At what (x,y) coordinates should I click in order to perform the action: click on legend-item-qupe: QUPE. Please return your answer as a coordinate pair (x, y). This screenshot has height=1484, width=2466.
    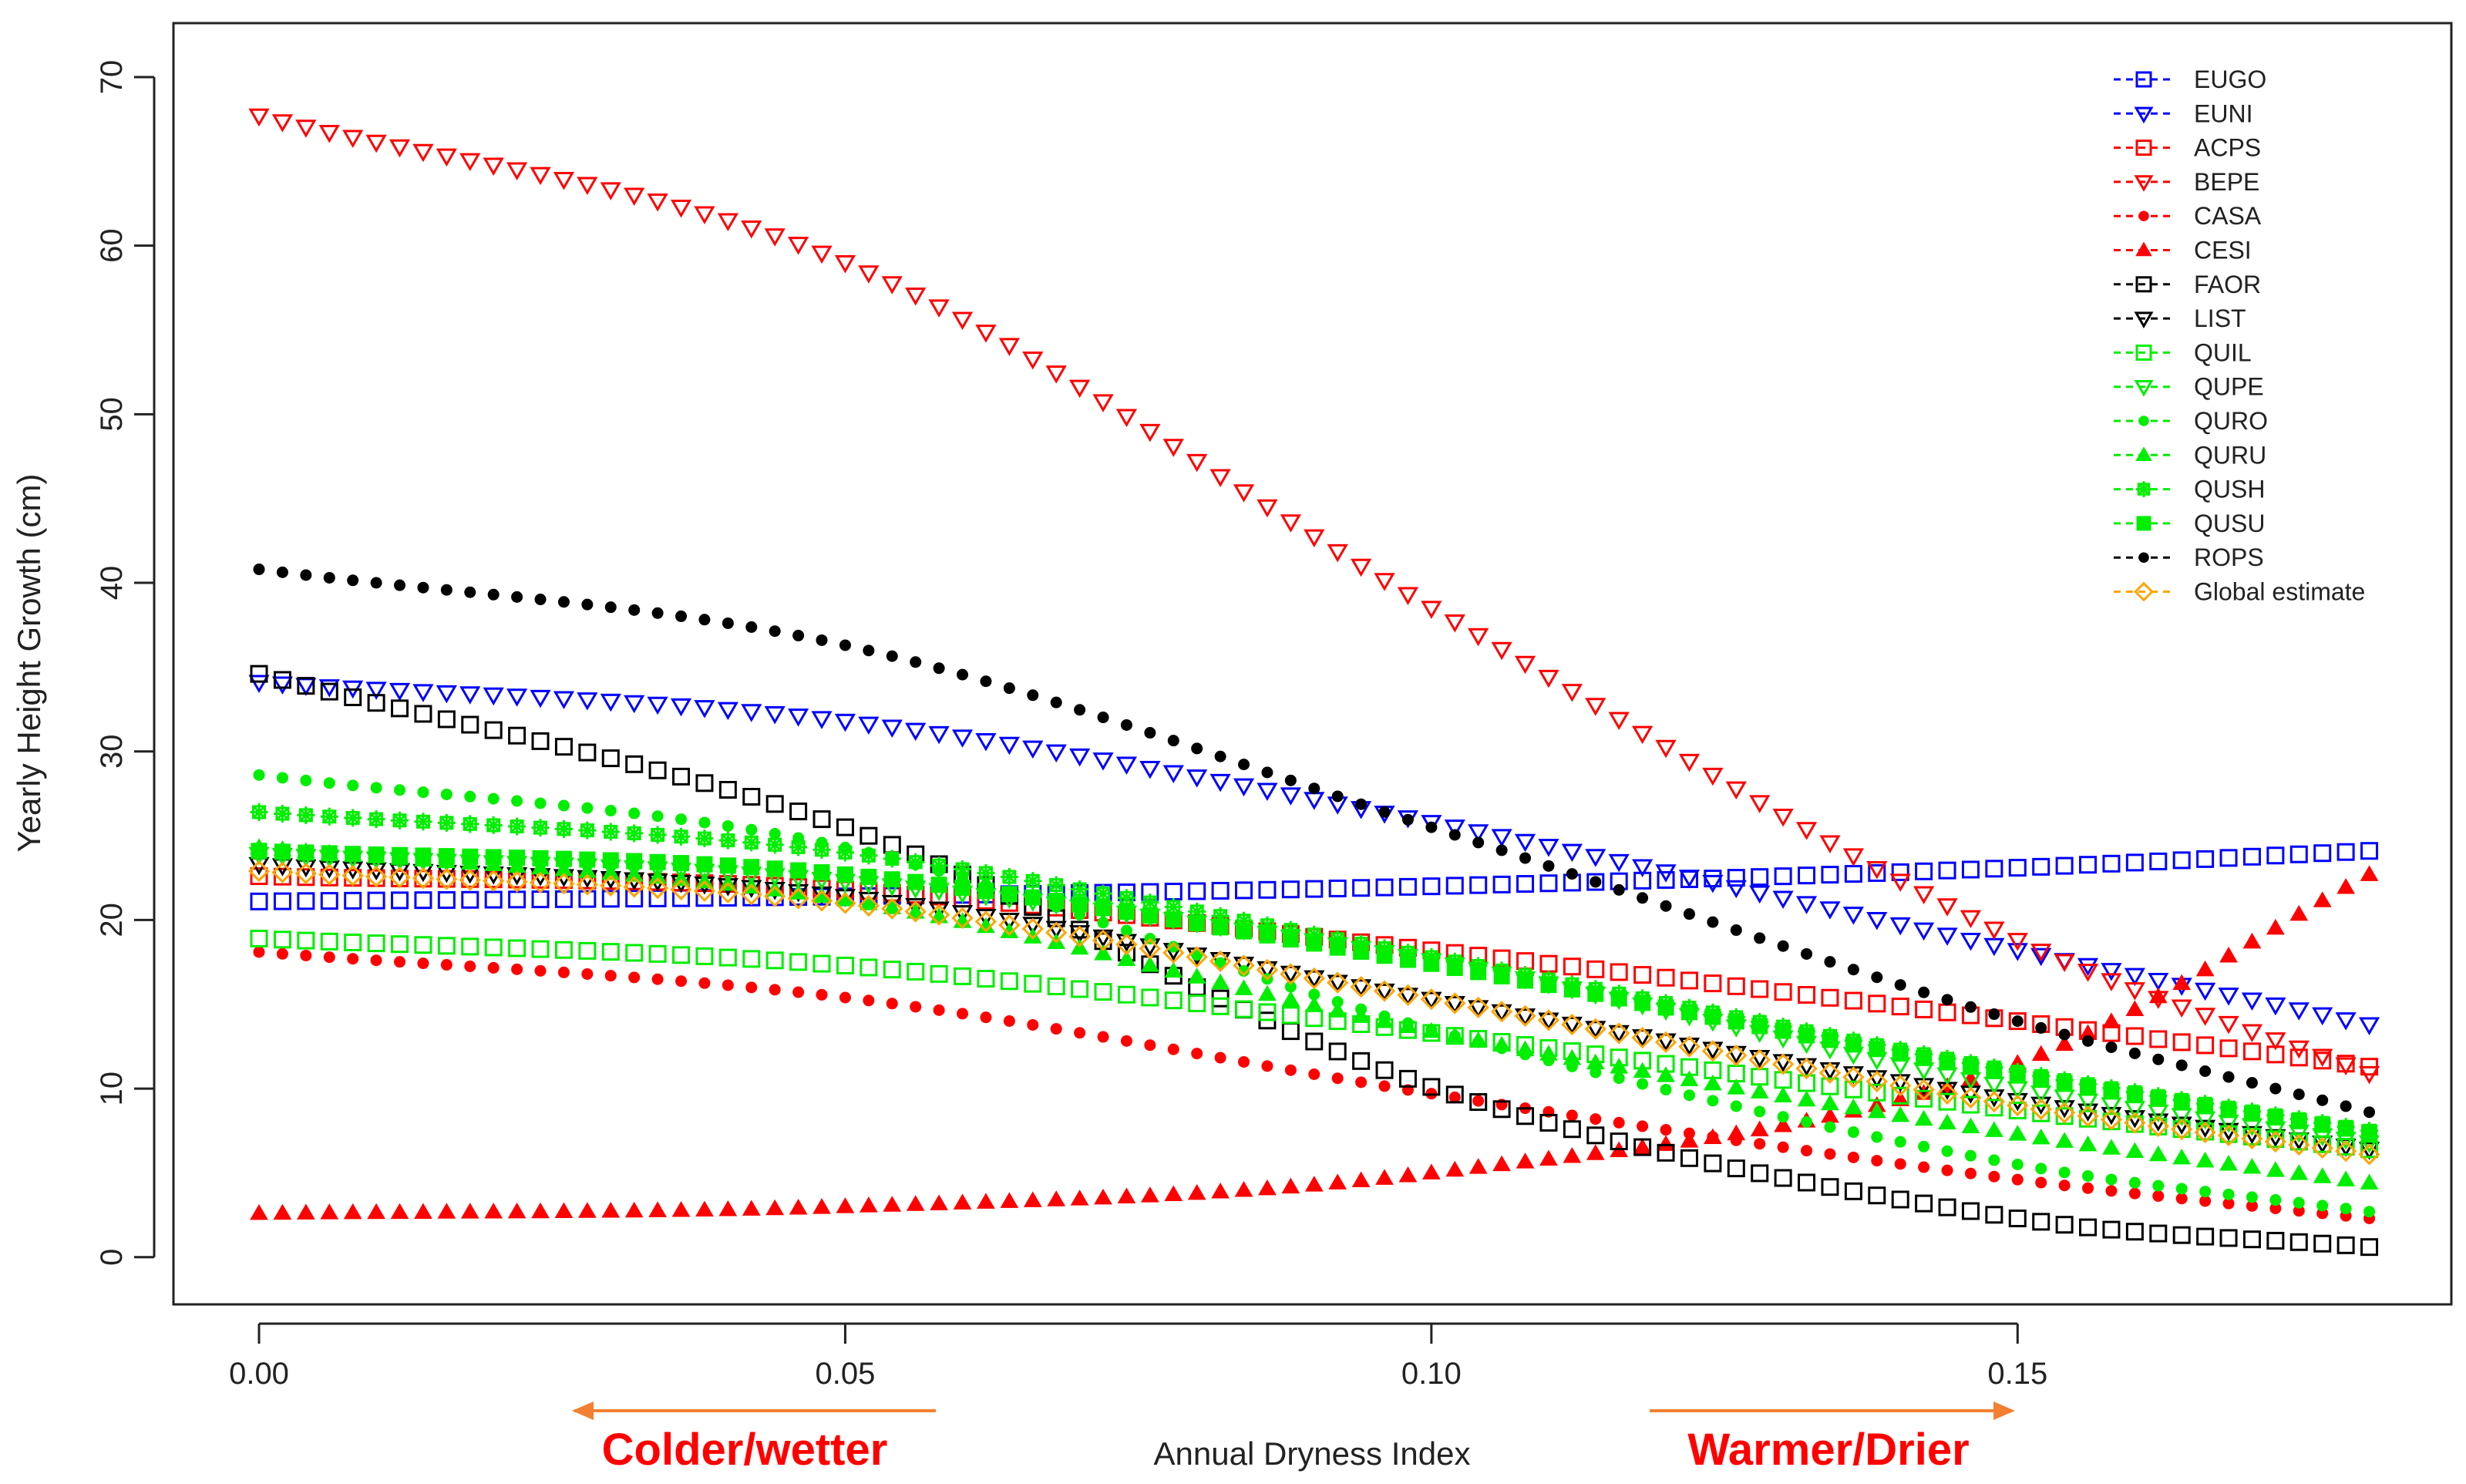
    Looking at the image, I should click on (2189, 387).